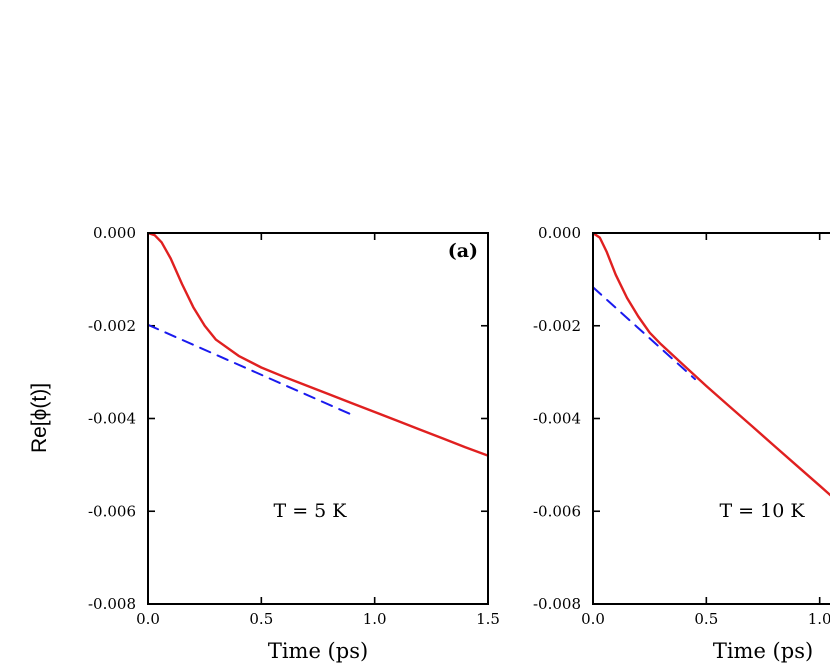 Image resolution: width=830 pixels, height=664 pixels. What do you see at coordinates (318, 651) in the screenshot?
I see `panel-a-x-axis-title: Time (ps)` at bounding box center [318, 651].